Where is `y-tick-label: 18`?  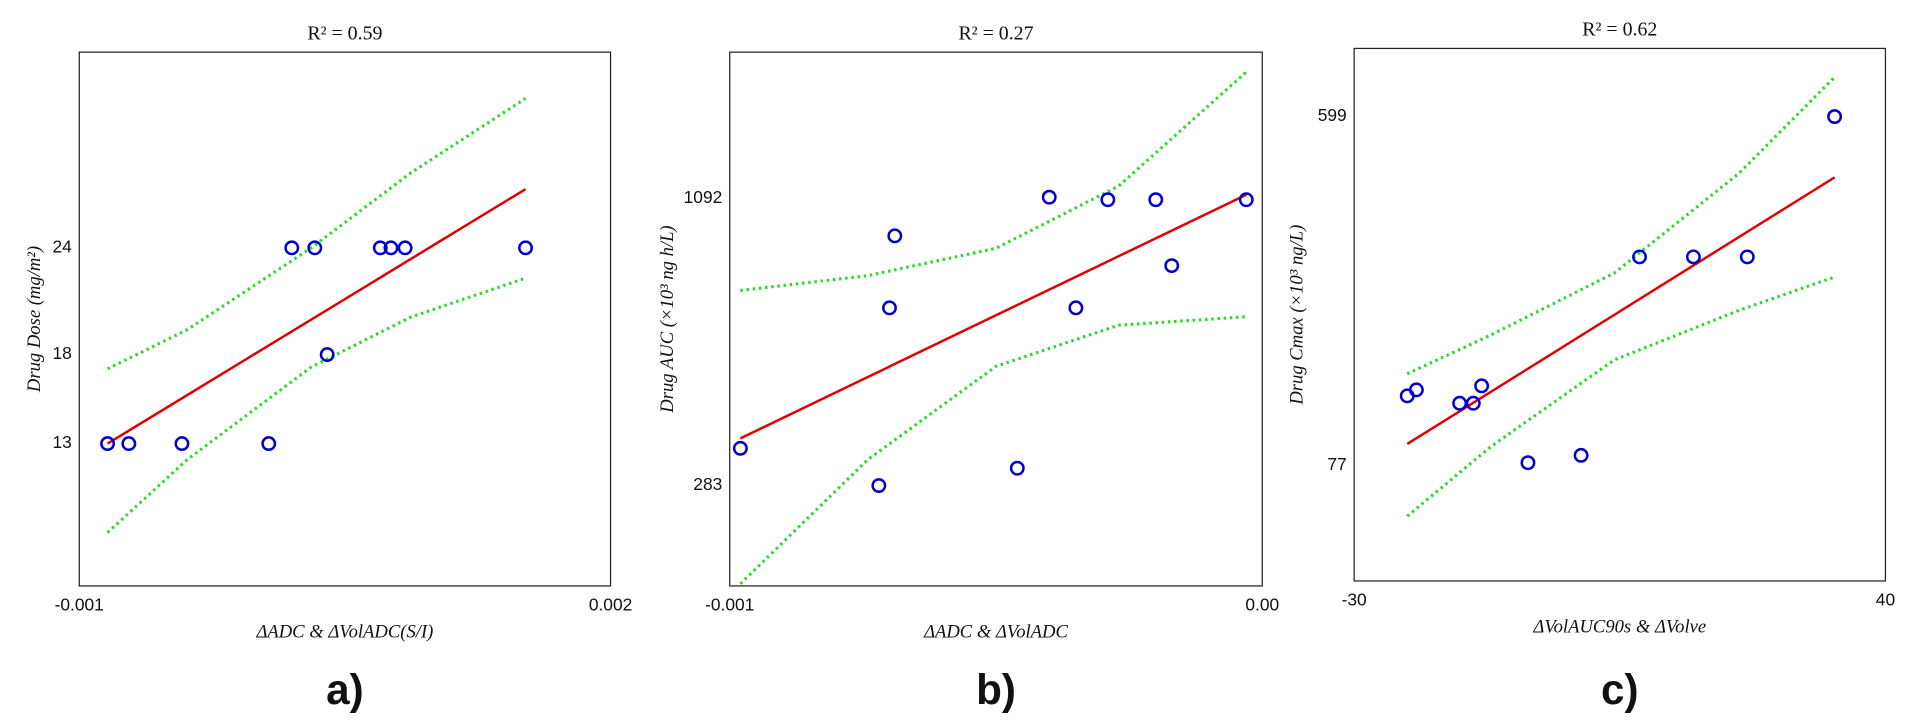 y-tick-label: 18 is located at coordinates (61, 353).